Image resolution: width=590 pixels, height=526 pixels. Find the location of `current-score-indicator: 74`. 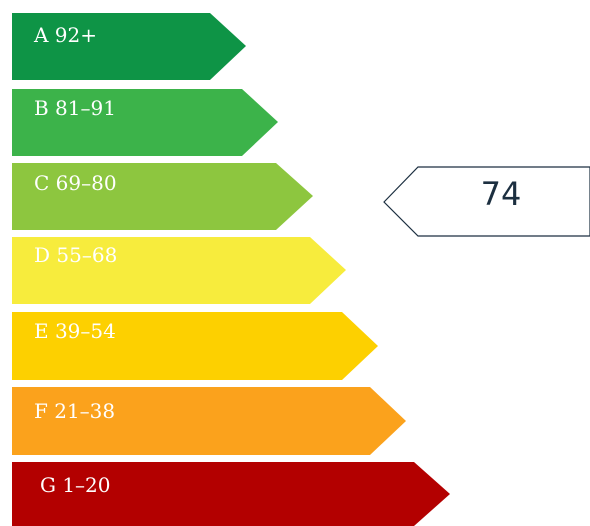

current-score-indicator: 74 is located at coordinates (486, 201).